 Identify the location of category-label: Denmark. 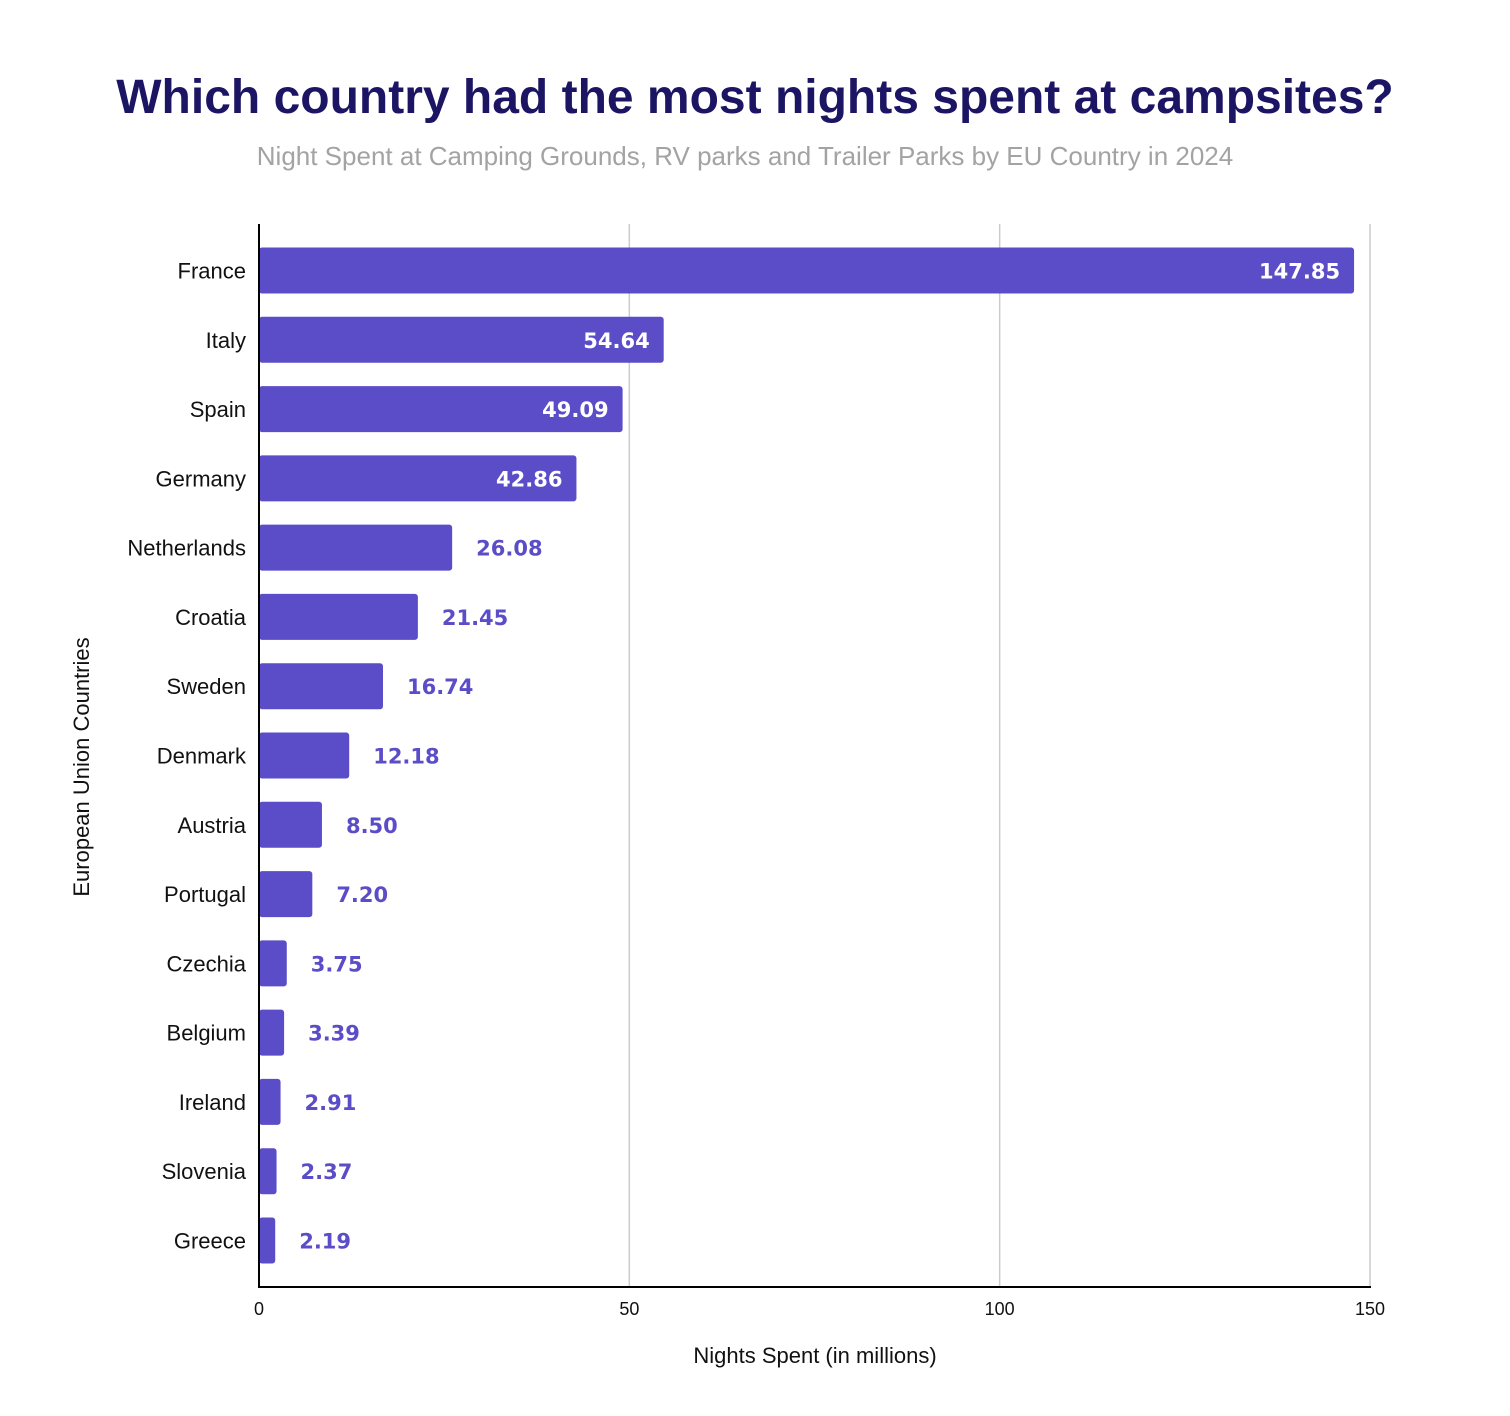
(202, 756).